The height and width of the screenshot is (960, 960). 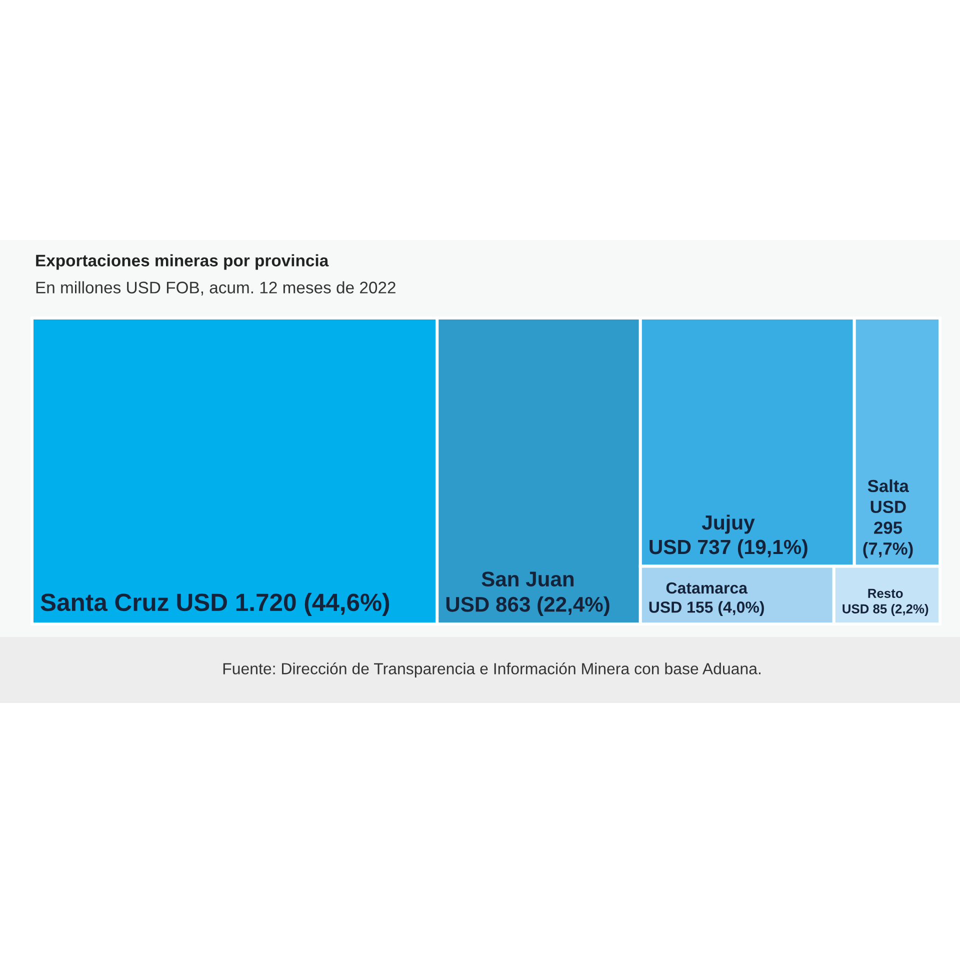 What do you see at coordinates (707, 588) in the screenshot?
I see `category-label: Catamarca` at bounding box center [707, 588].